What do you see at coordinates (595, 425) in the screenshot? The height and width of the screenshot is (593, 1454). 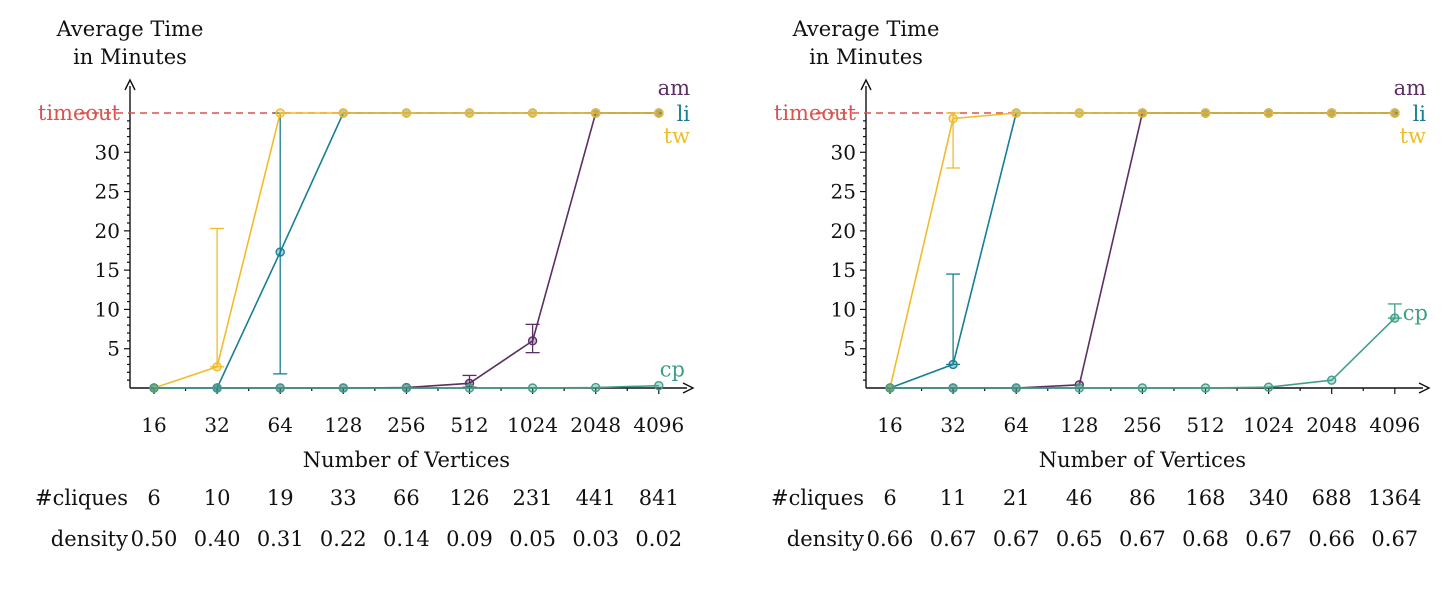 I see `x-tick-label: 2048` at bounding box center [595, 425].